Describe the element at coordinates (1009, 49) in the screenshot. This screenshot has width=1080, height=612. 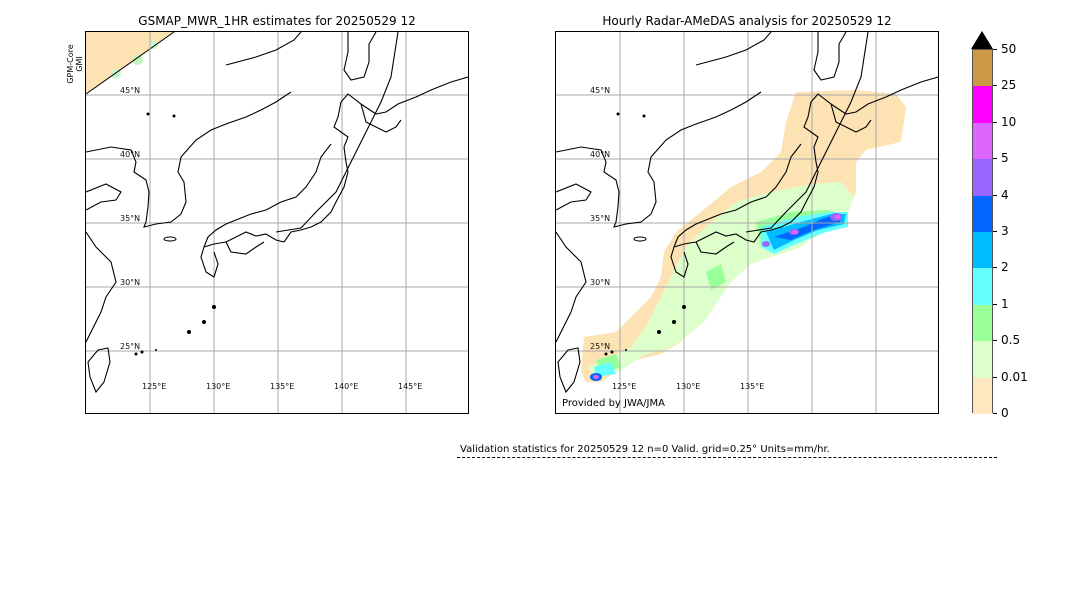
I see `colorbar-label-50: 50` at that location.